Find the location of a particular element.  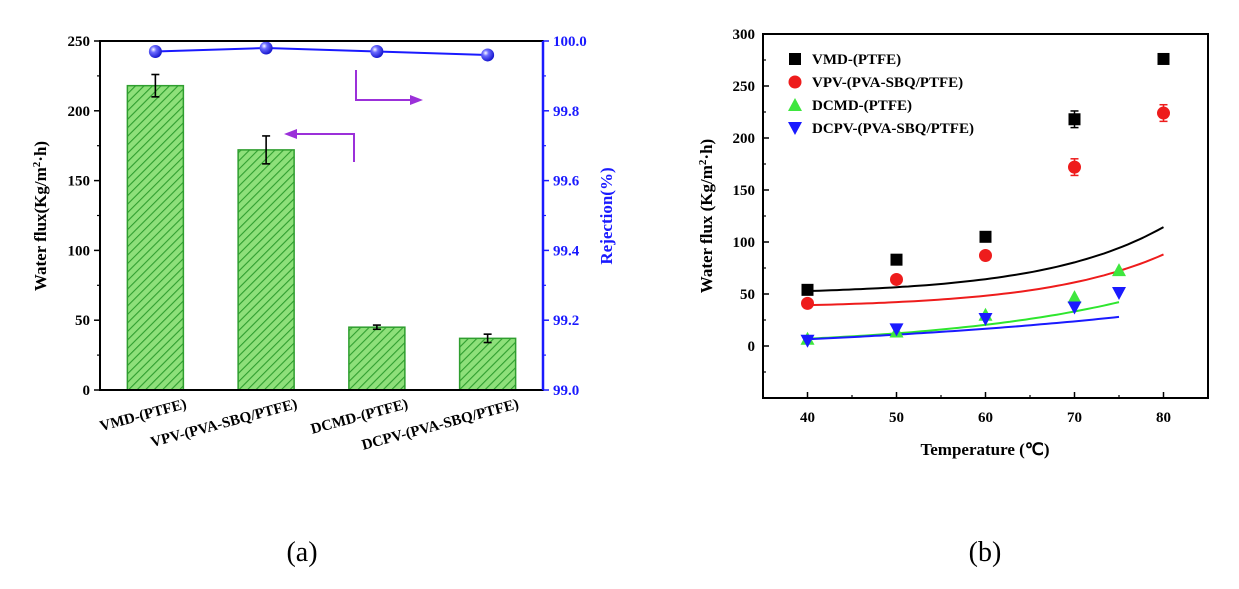

y2tick-label: 100.0 is located at coordinates (570, 42).